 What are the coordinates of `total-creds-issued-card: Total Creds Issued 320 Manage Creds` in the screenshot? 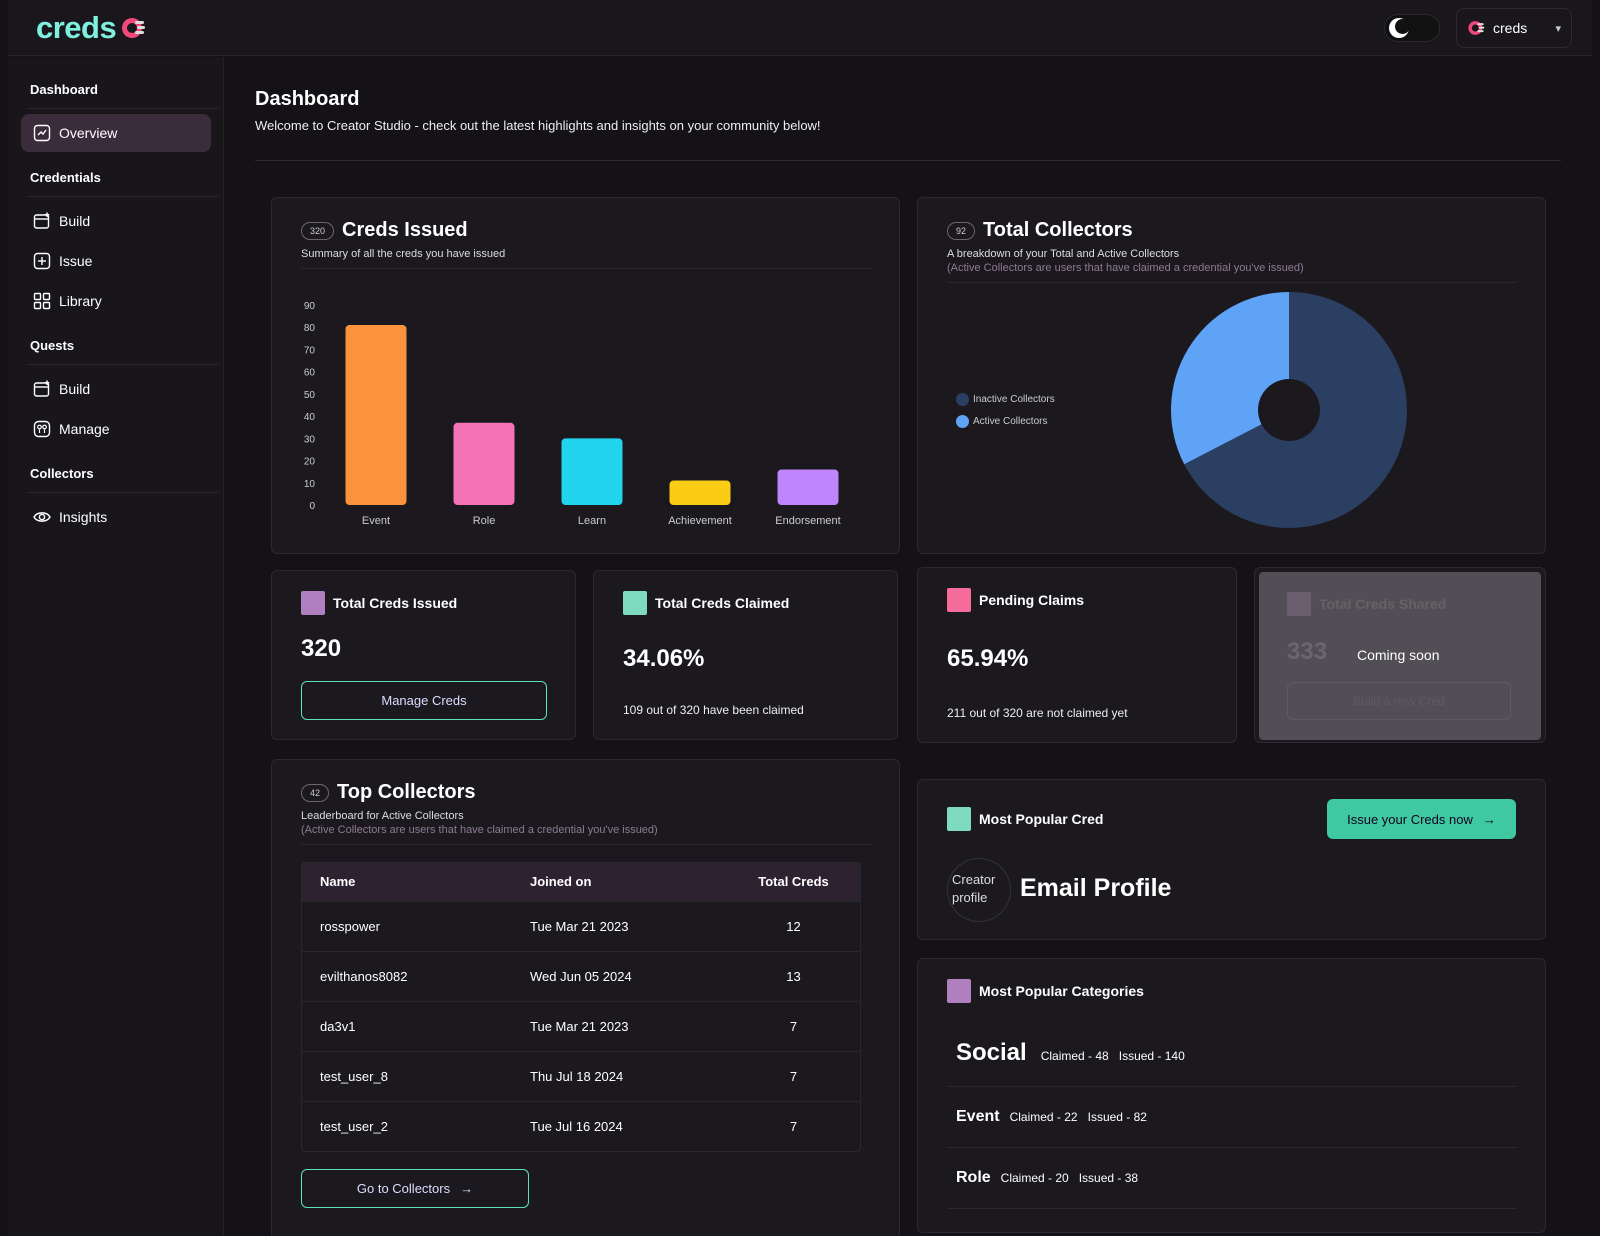 It's located at (423, 655).